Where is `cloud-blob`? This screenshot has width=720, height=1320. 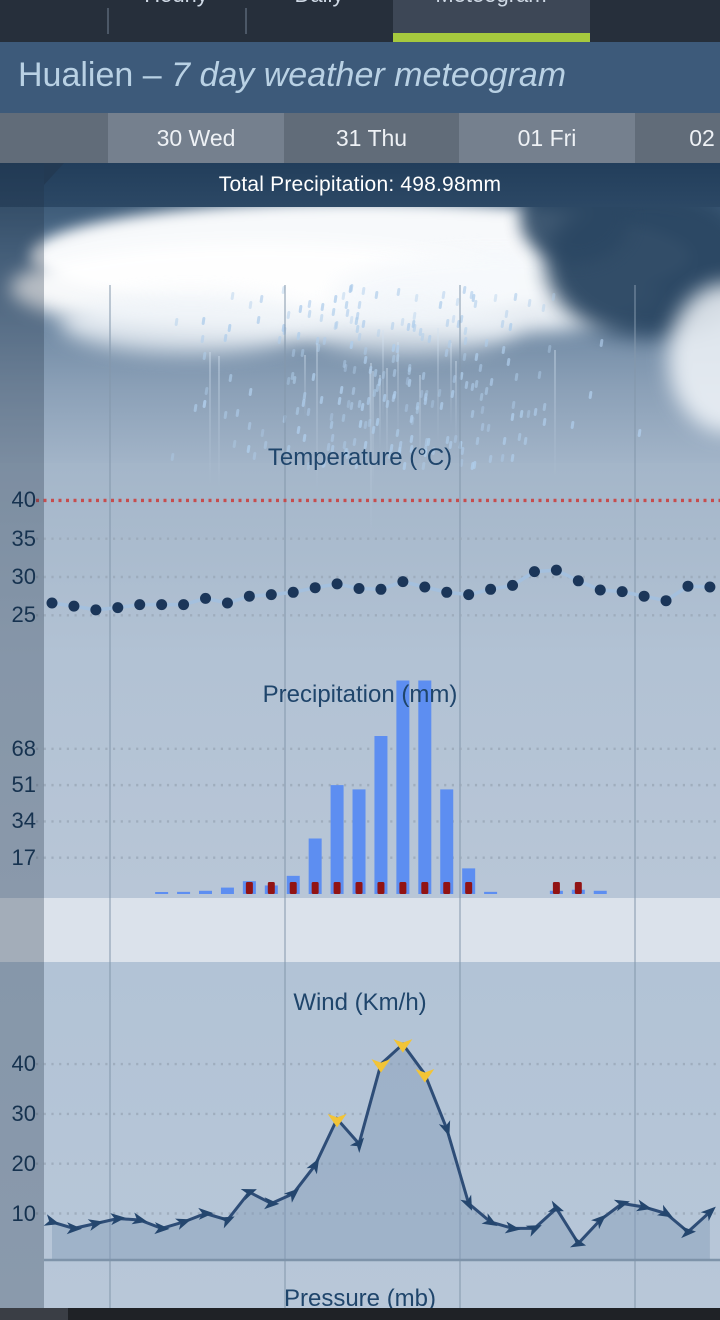
cloud-blob is located at coordinates (190, 323).